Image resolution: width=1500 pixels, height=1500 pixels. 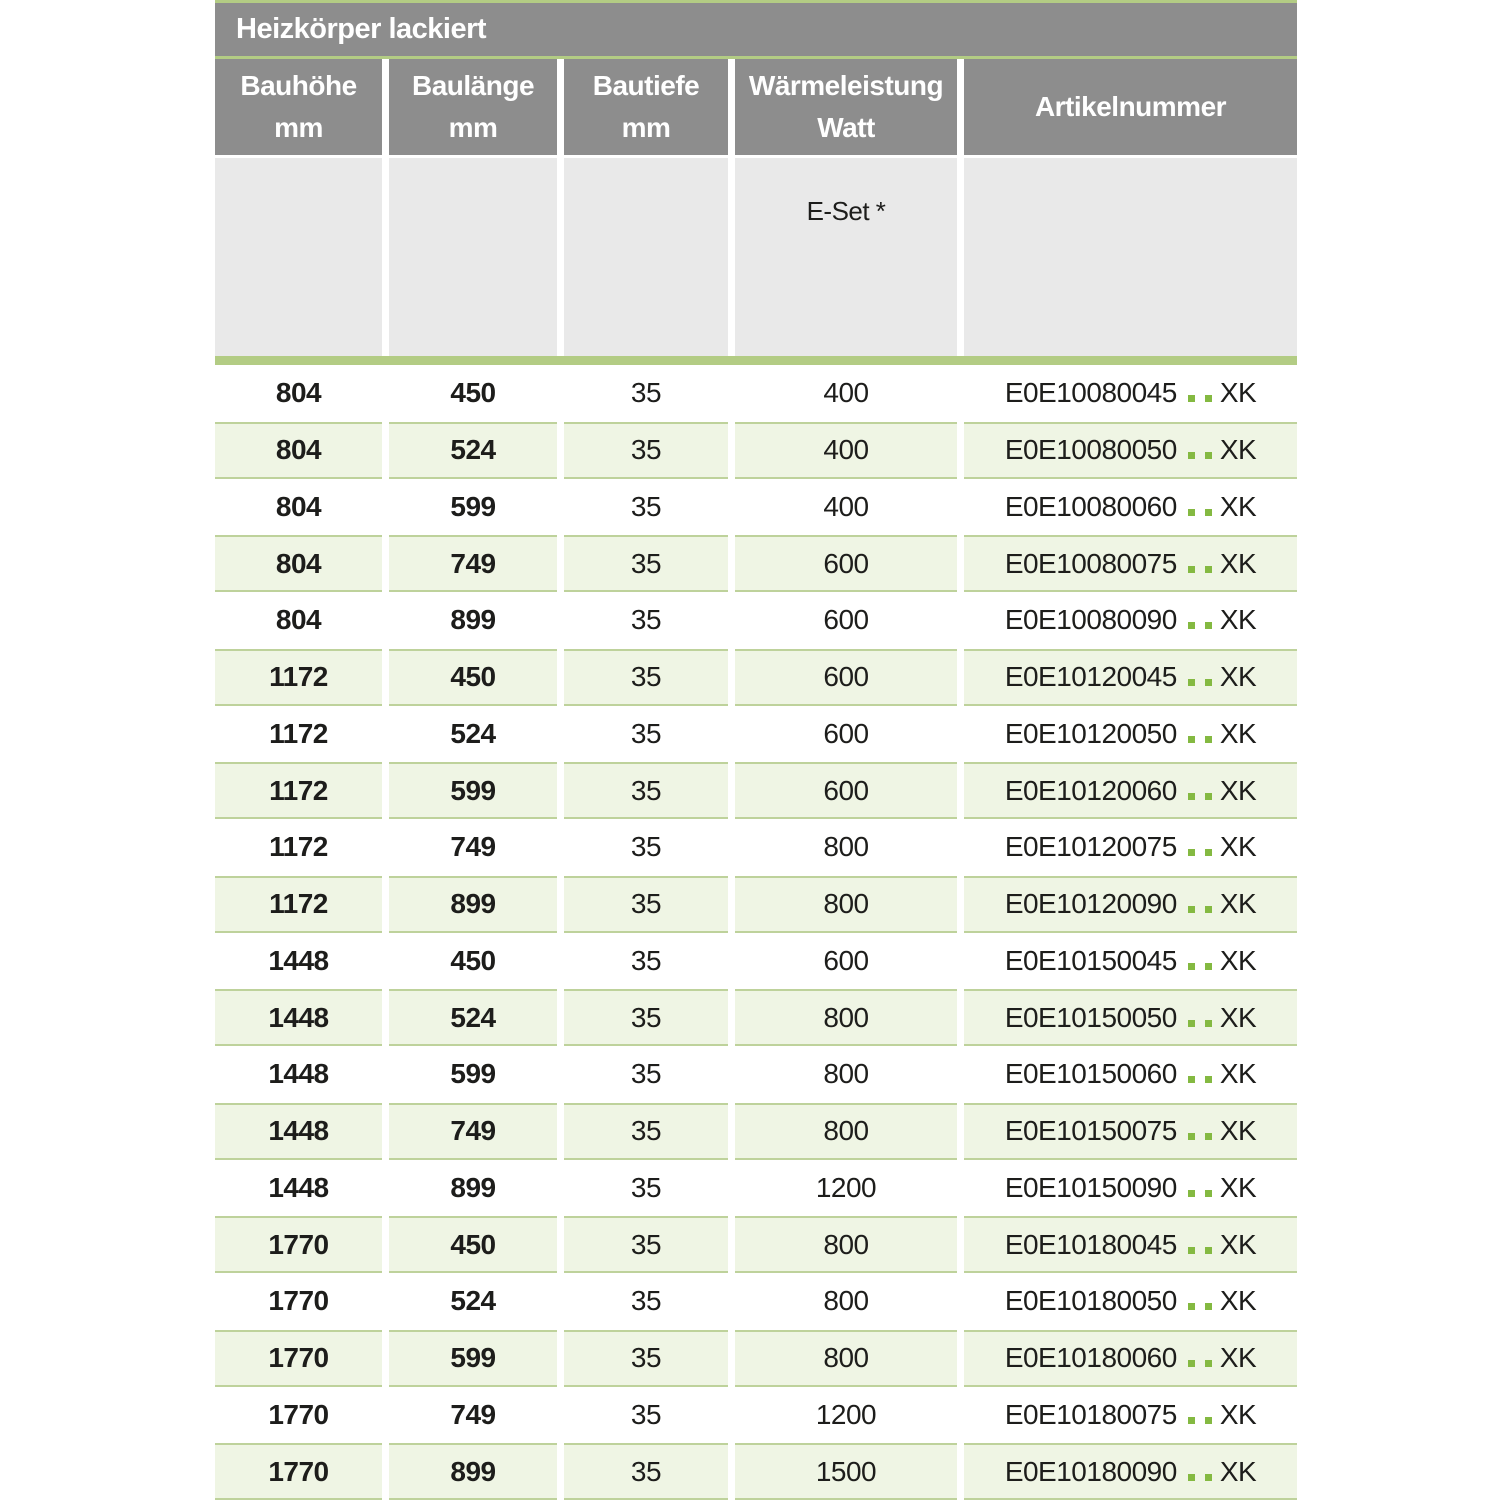 What do you see at coordinates (1091, 1131) in the screenshot?
I see `artikel-prefix: E0E10150075` at bounding box center [1091, 1131].